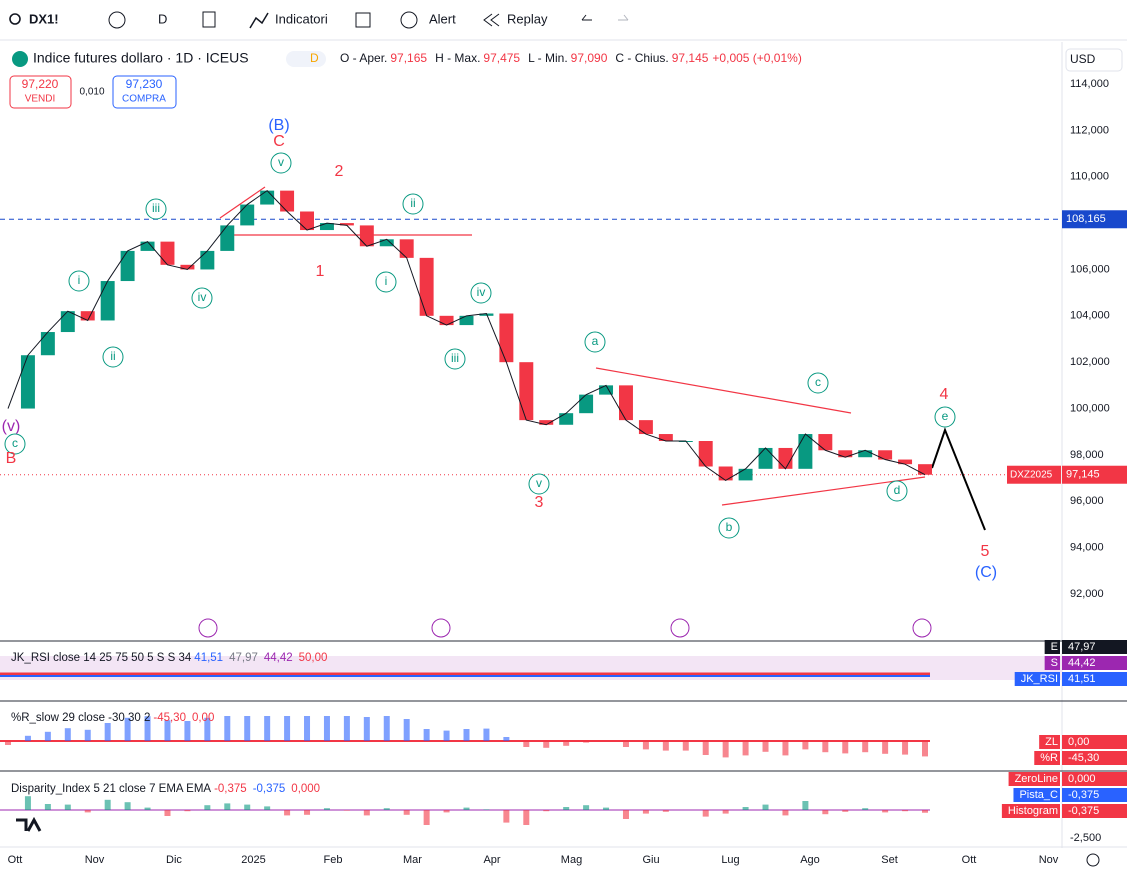 Image resolution: width=1127 pixels, height=871 pixels. Describe the element at coordinates (363, 20) in the screenshot. I see `layouts-icon` at that location.